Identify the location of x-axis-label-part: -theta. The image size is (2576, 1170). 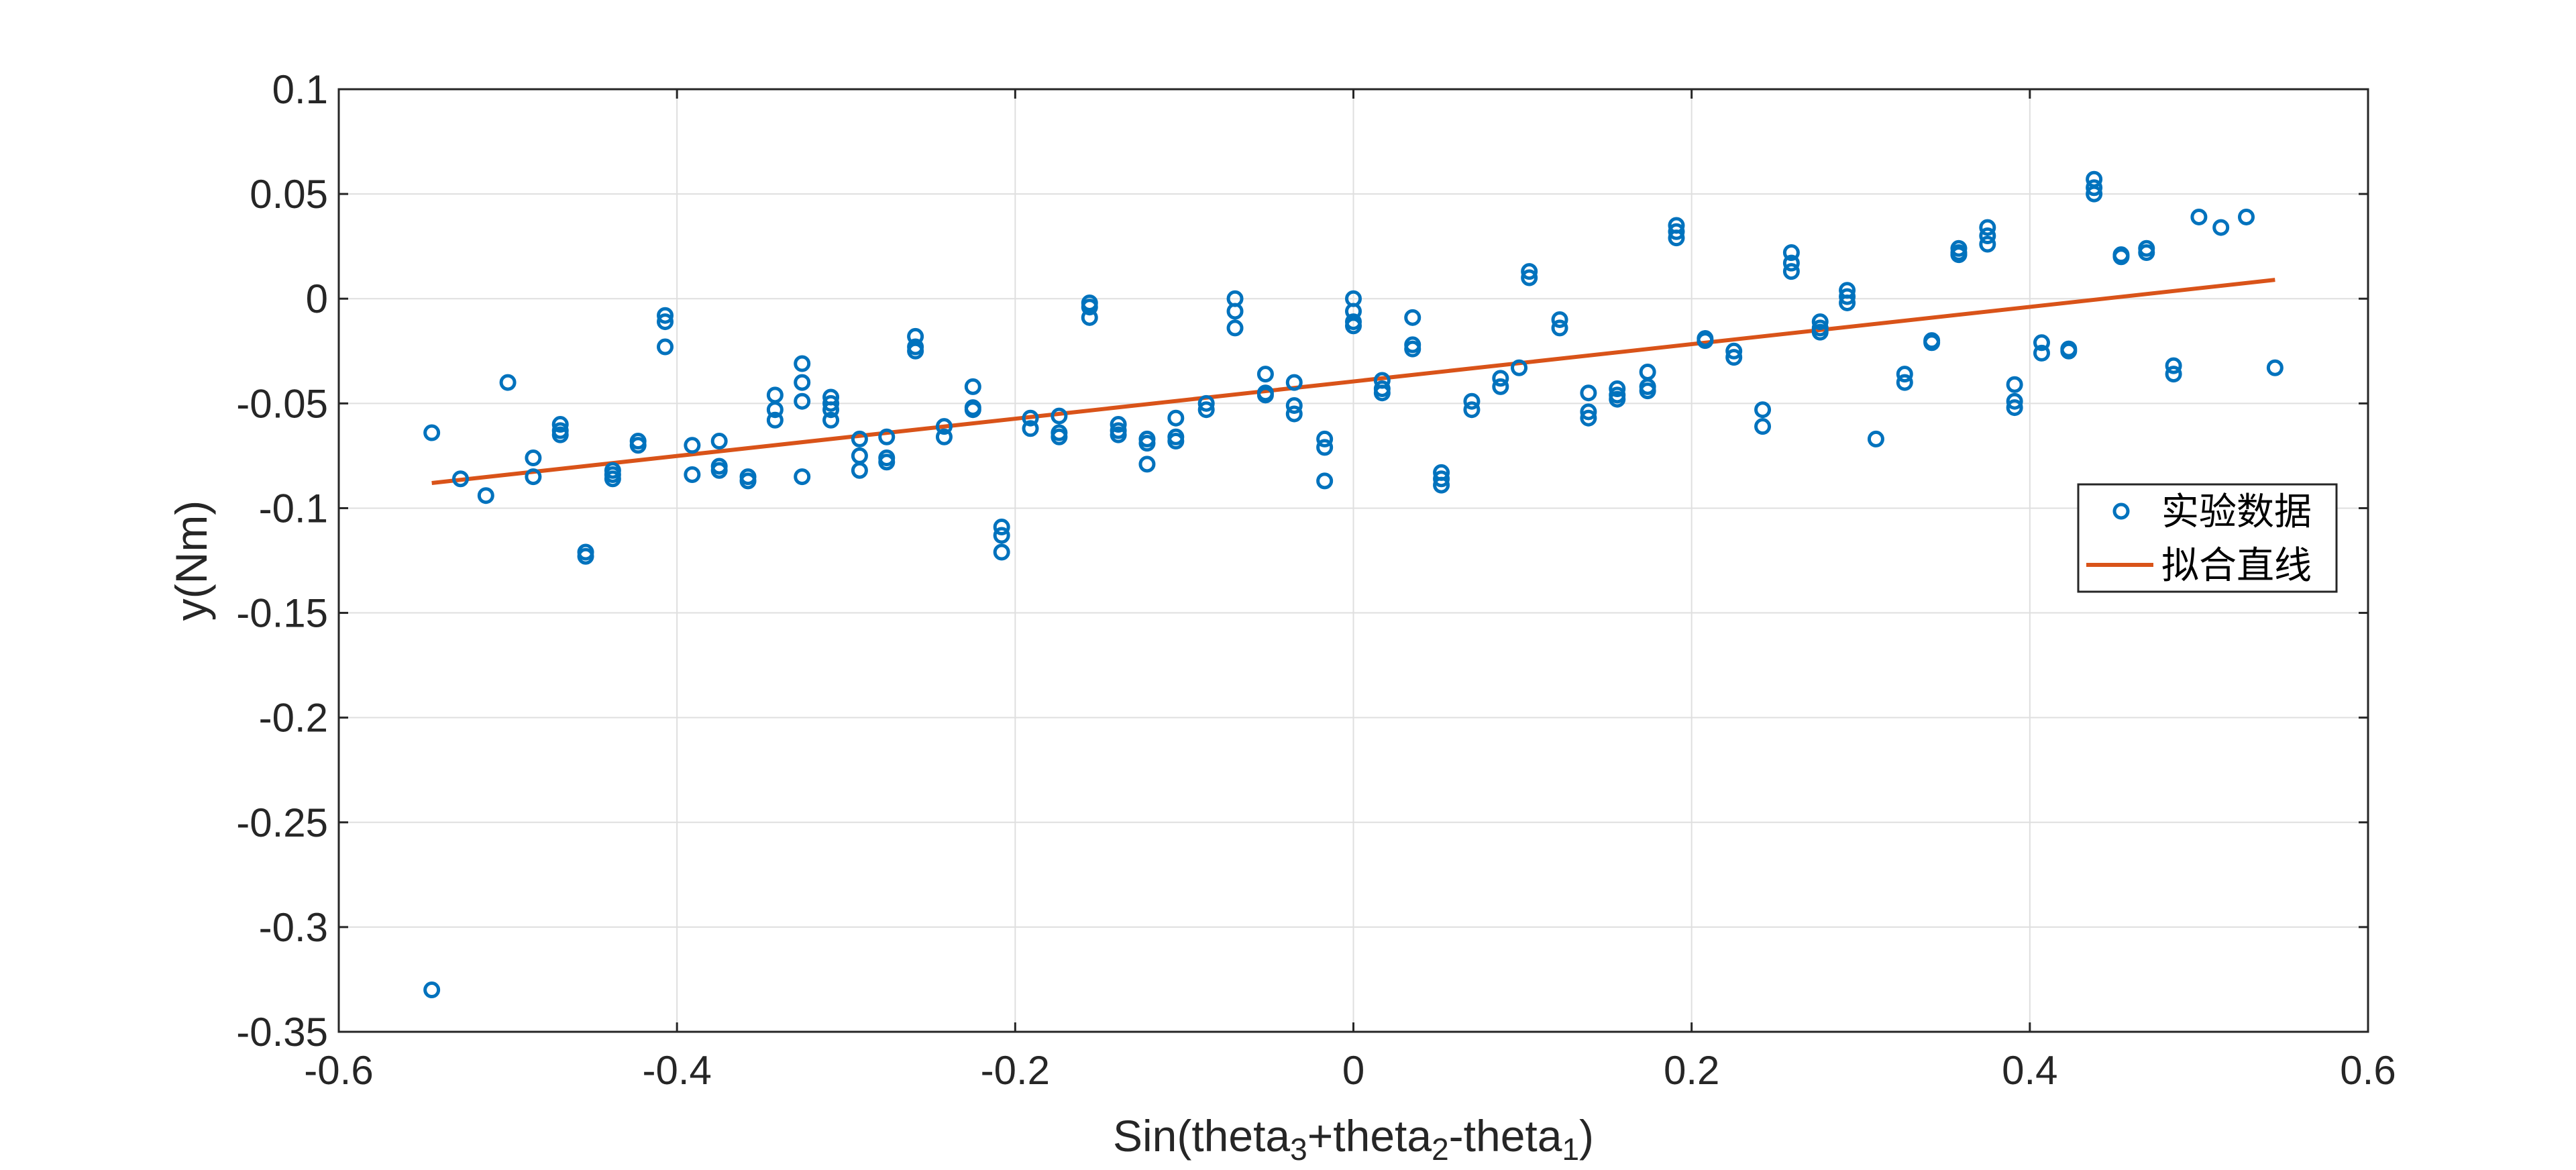
(1505, 1136).